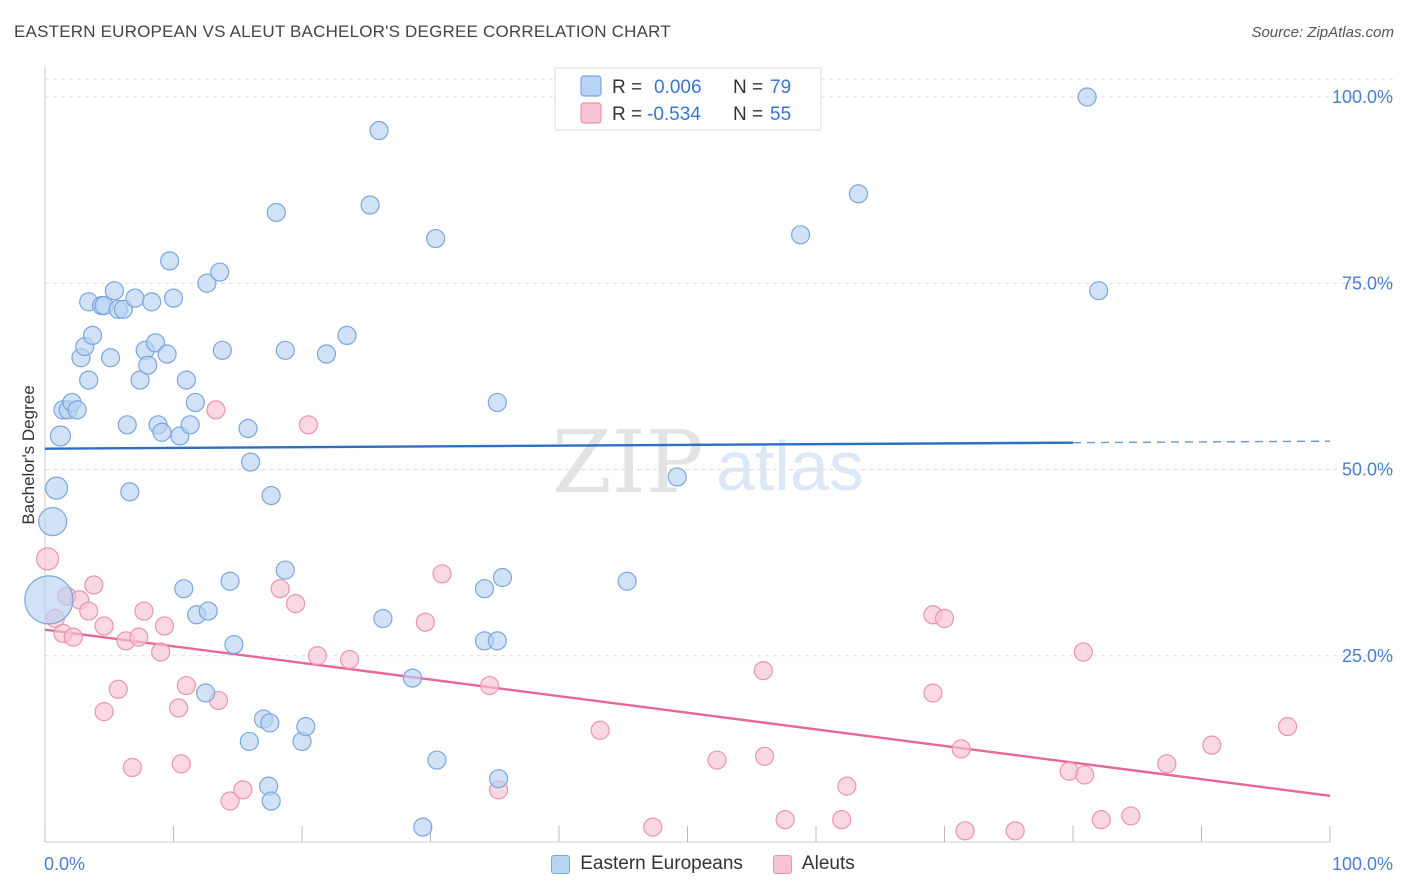 Image resolution: width=1406 pixels, height=892 pixels. Describe the element at coordinates (828, 863) in the screenshot. I see `bottom-legend-label-2: Aleuts` at that location.